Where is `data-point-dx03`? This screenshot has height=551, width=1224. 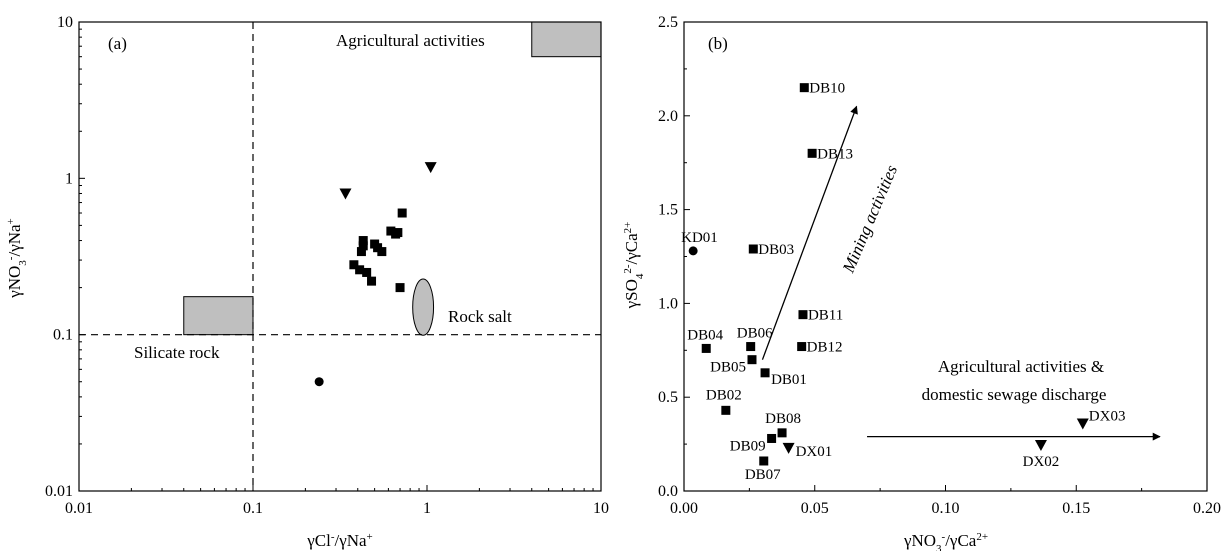 data-point-dx03 is located at coordinates (1082, 424).